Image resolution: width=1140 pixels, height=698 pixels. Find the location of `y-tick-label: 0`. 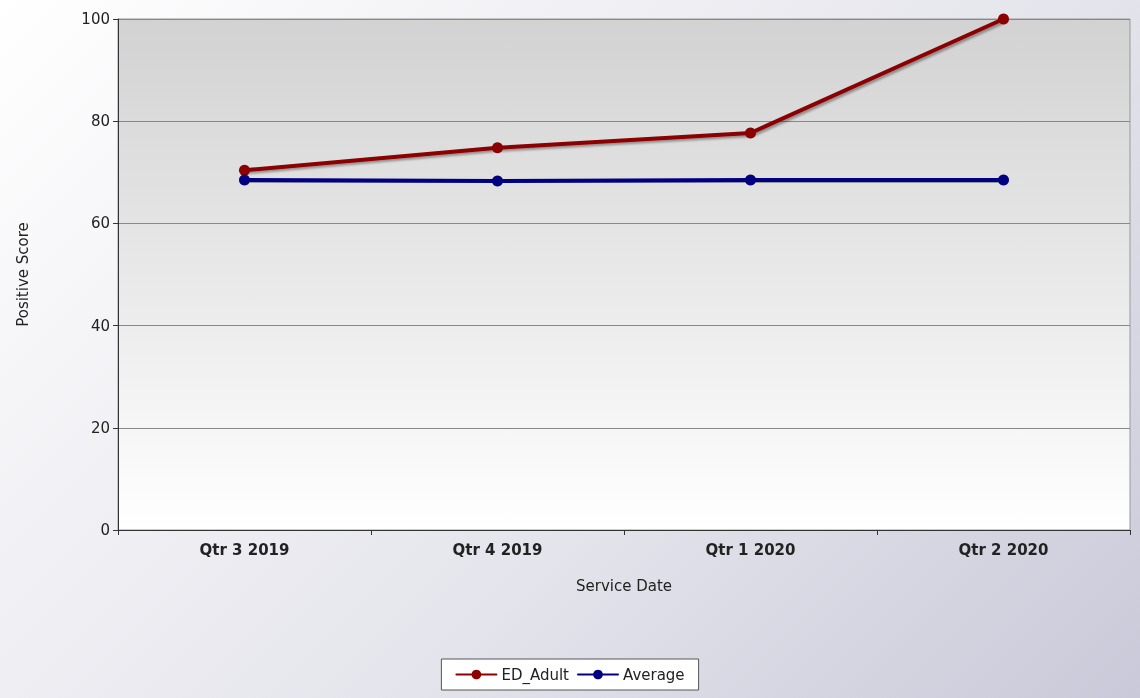

y-tick-label: 0 is located at coordinates (105, 530).